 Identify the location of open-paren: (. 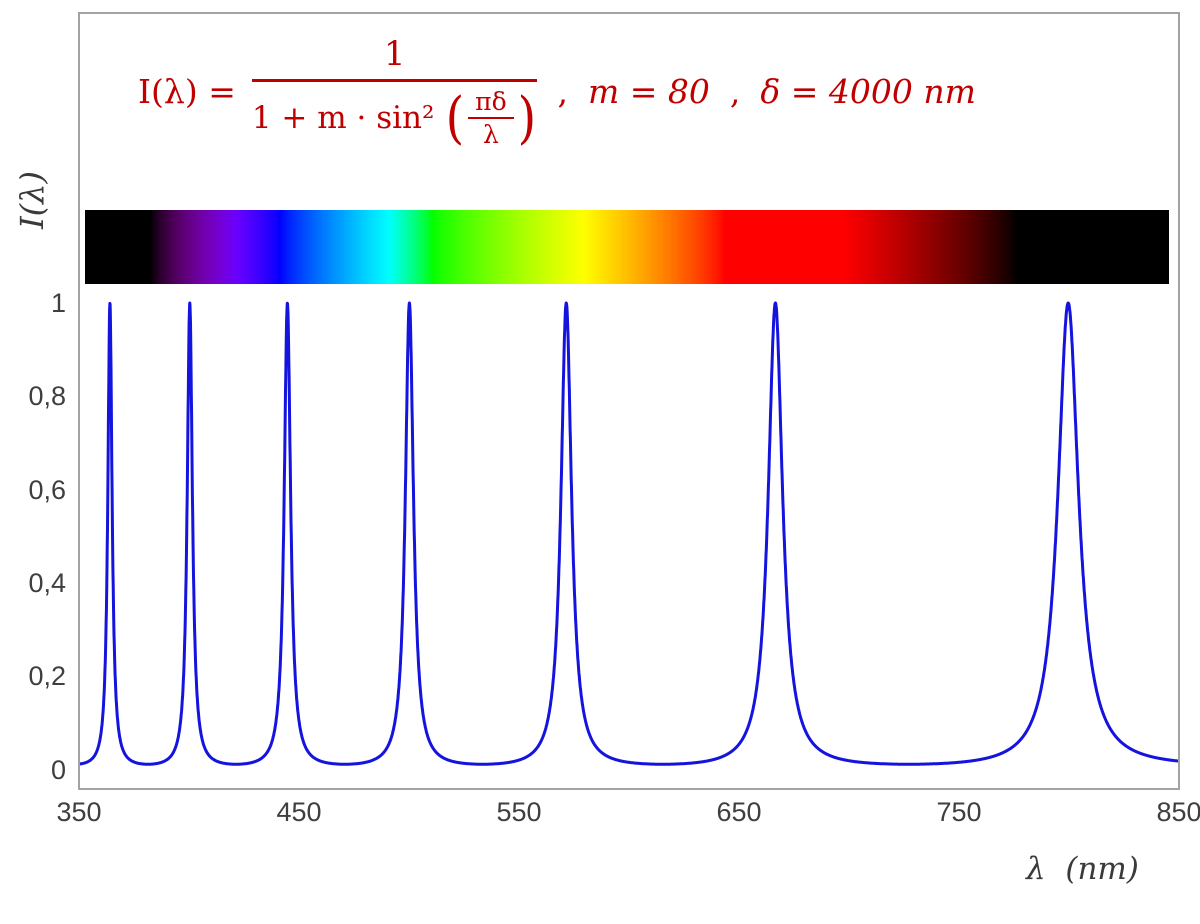
(455, 118).